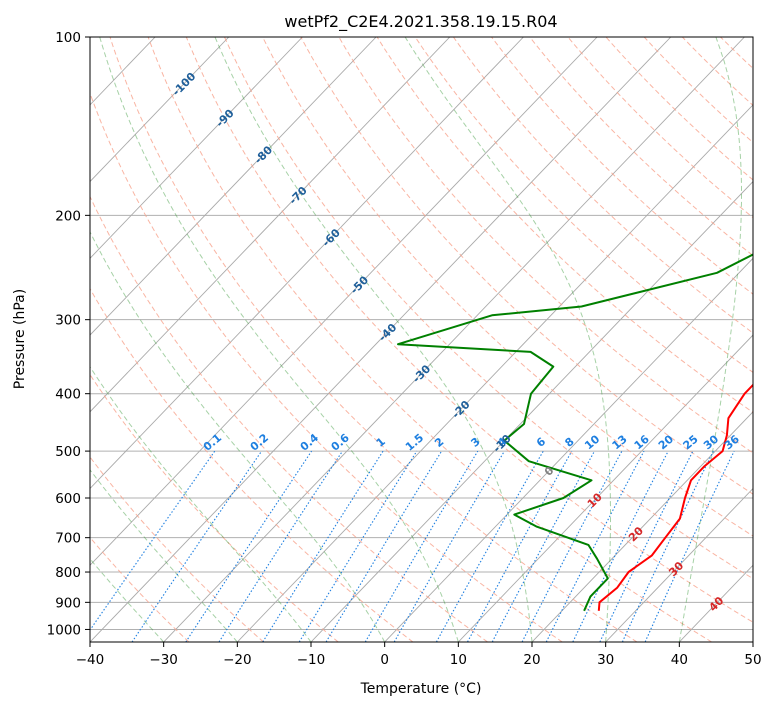 This screenshot has width=775, height=708. What do you see at coordinates (421, 689) in the screenshot?
I see `x-axis-label: Temperature (°C)` at bounding box center [421, 689].